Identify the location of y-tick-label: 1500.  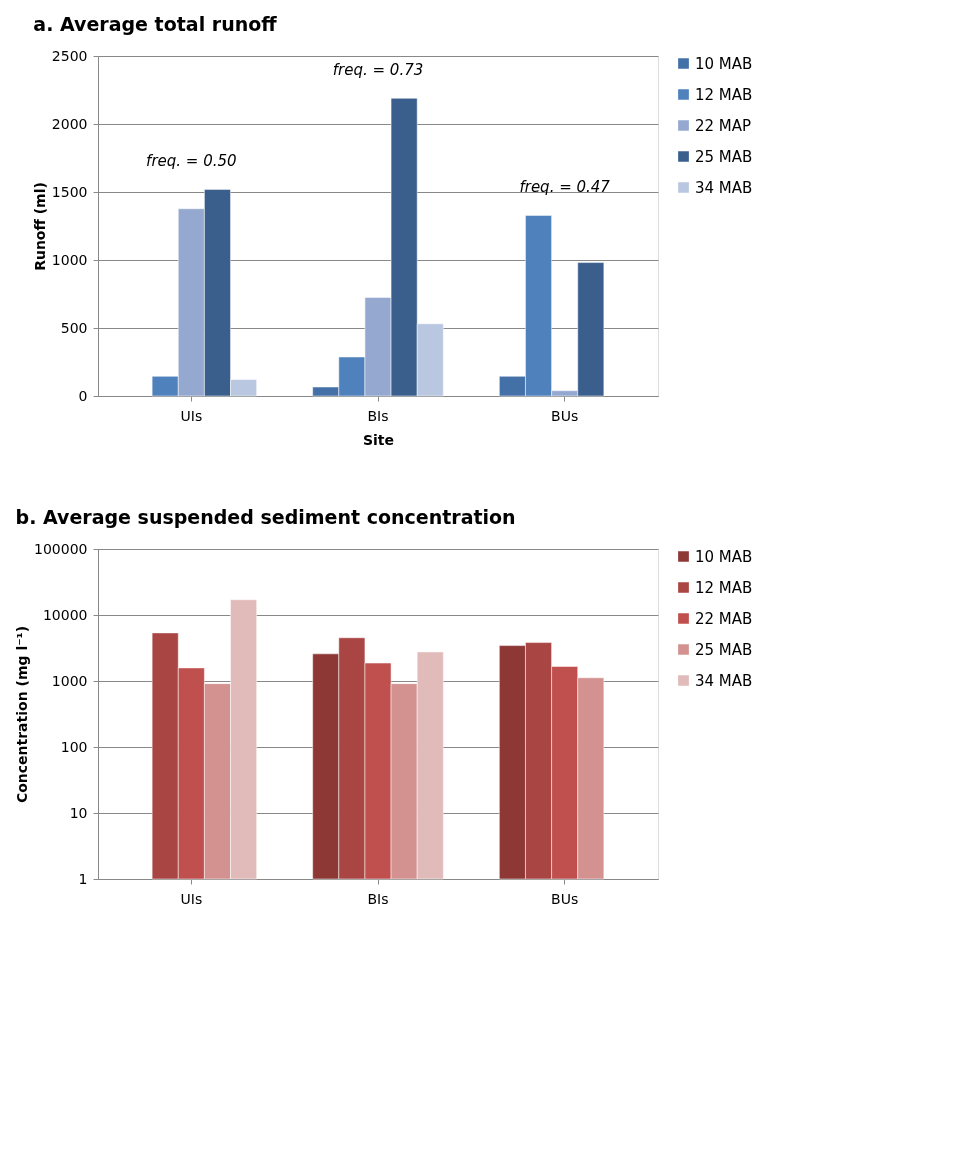
(69, 191).